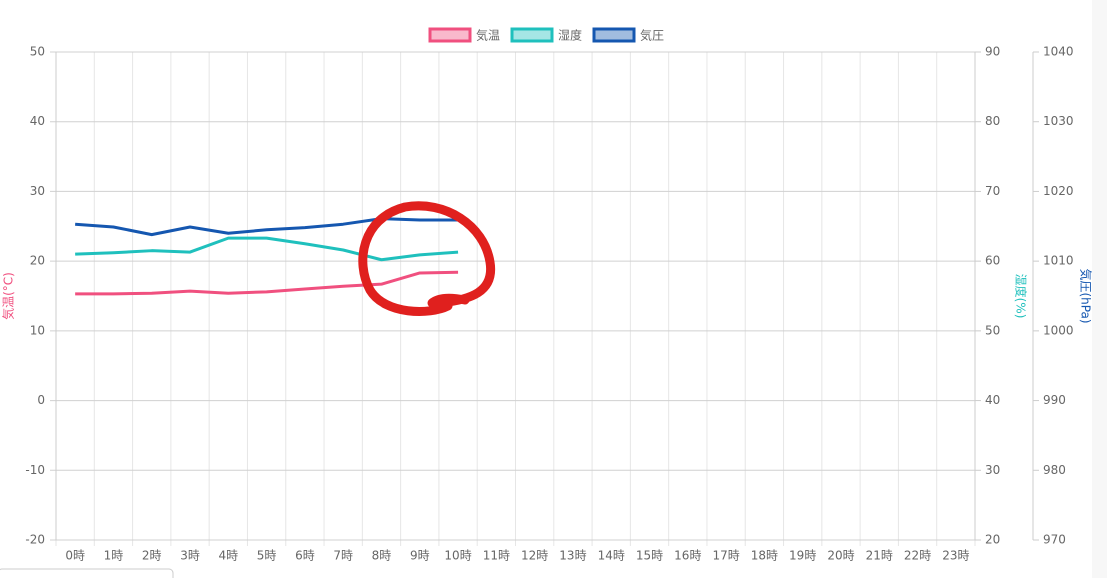 The width and height of the screenshot is (1107, 578). What do you see at coordinates (1054, 470) in the screenshot?
I see `y3-tick-label: 980` at bounding box center [1054, 470].